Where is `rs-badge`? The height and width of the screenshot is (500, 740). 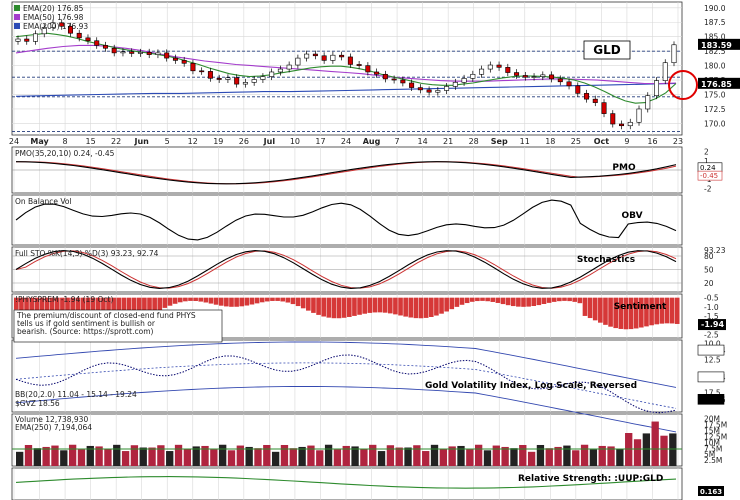
rs-badge is located at coordinates (711, 491).